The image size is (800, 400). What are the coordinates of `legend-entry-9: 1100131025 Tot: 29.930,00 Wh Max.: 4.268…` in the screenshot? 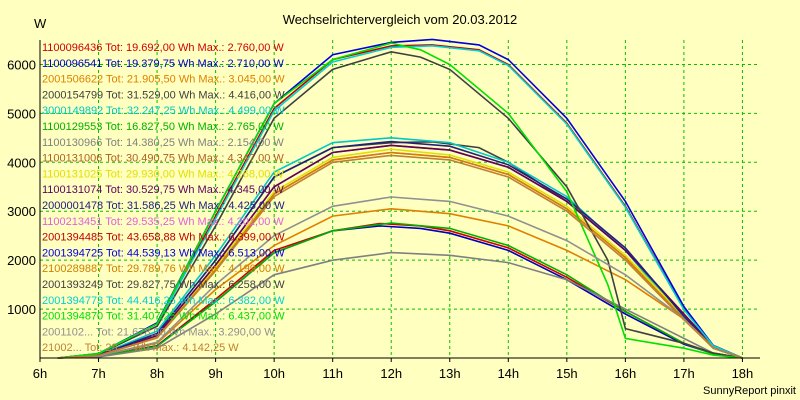 It's located at (163, 174).